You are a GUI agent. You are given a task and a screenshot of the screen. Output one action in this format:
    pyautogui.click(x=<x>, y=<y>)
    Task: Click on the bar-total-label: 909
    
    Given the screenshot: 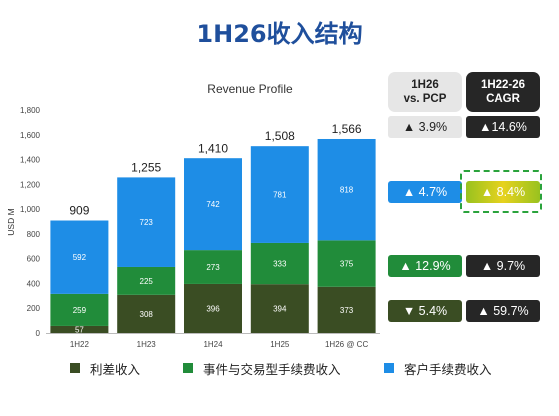 What is the action you would take?
    pyautogui.click(x=79, y=210)
    